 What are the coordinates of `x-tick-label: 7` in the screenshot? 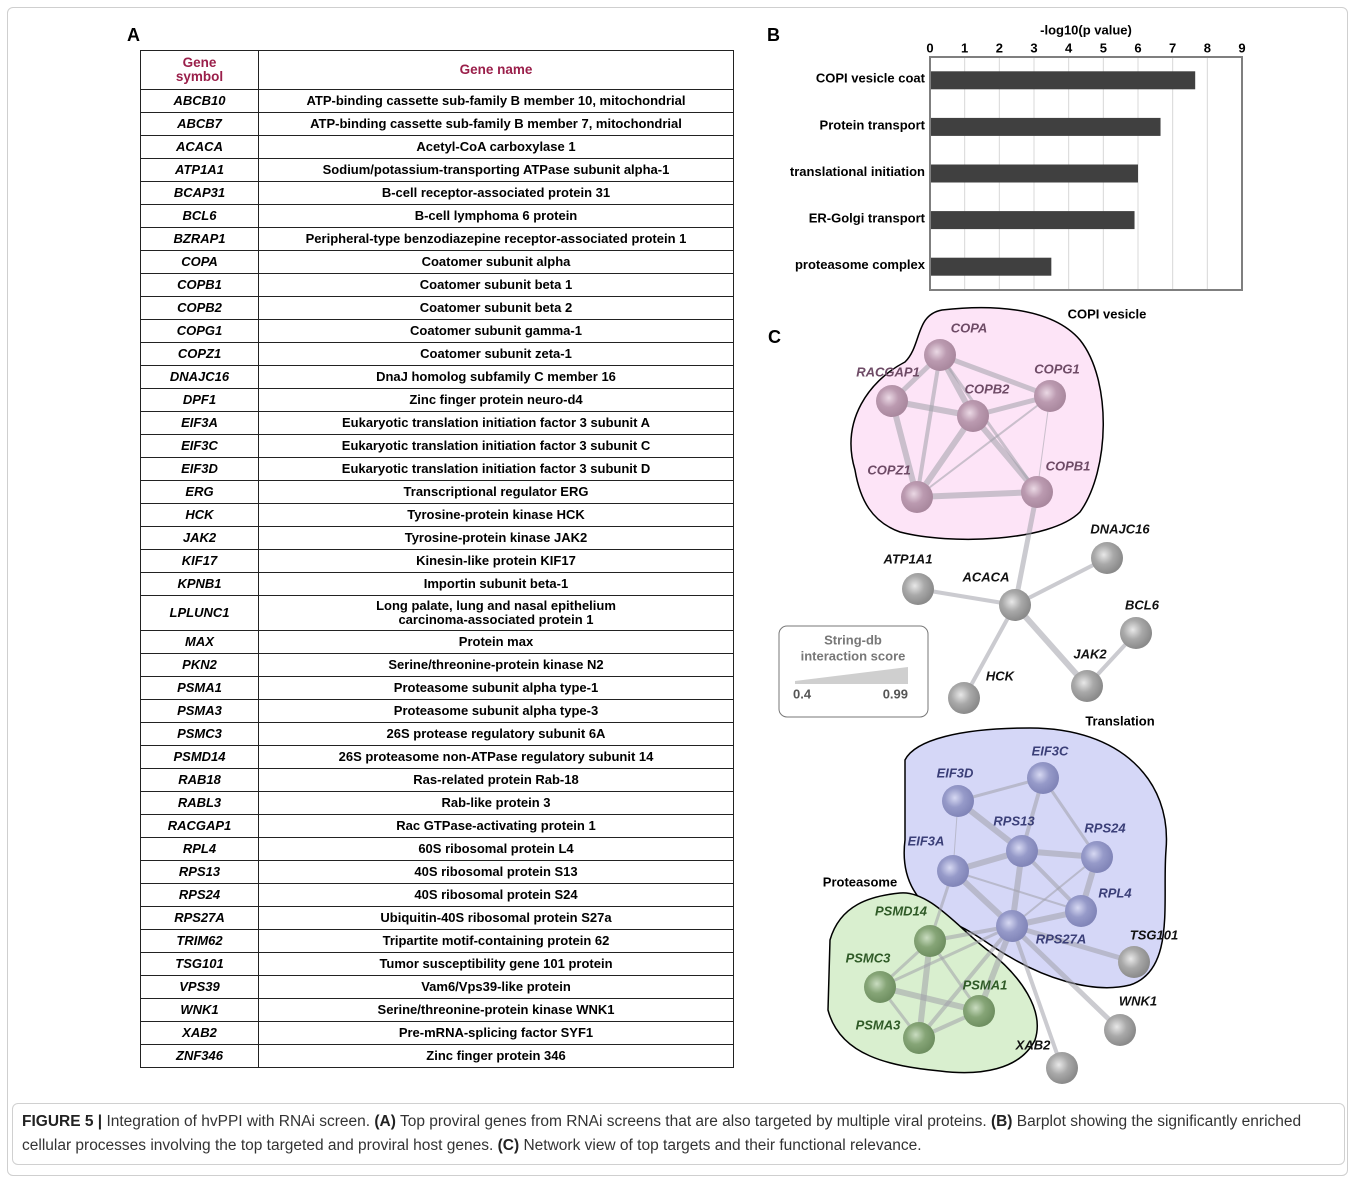 It's located at (1172, 47).